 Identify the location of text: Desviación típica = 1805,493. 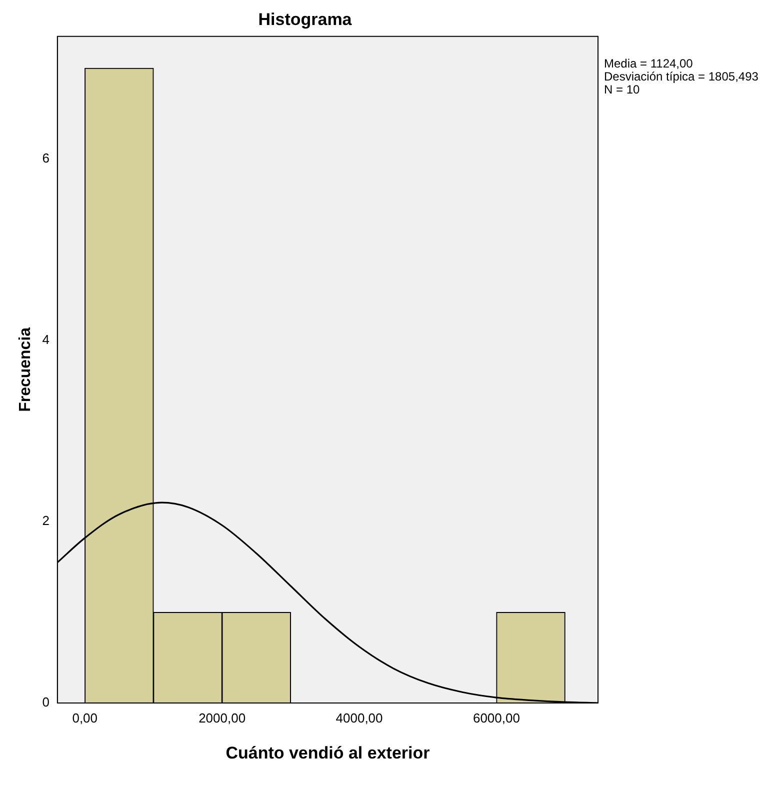
(681, 77).